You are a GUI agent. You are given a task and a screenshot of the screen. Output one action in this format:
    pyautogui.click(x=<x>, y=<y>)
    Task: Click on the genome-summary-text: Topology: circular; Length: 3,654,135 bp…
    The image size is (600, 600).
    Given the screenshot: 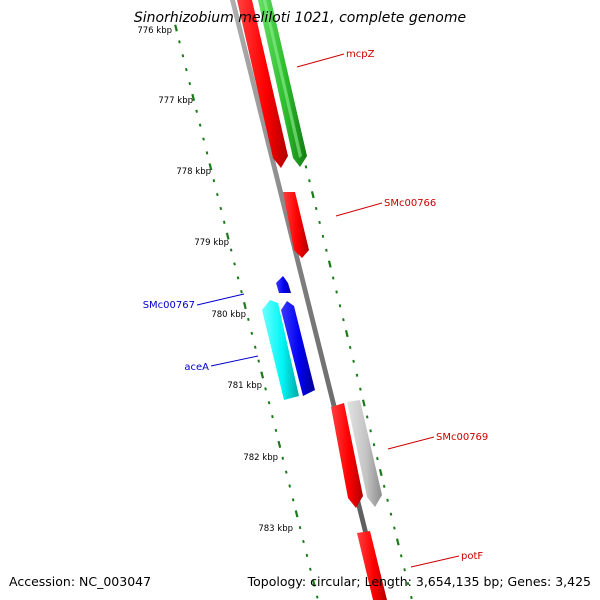 What is the action you would take?
    pyautogui.click(x=419, y=581)
    